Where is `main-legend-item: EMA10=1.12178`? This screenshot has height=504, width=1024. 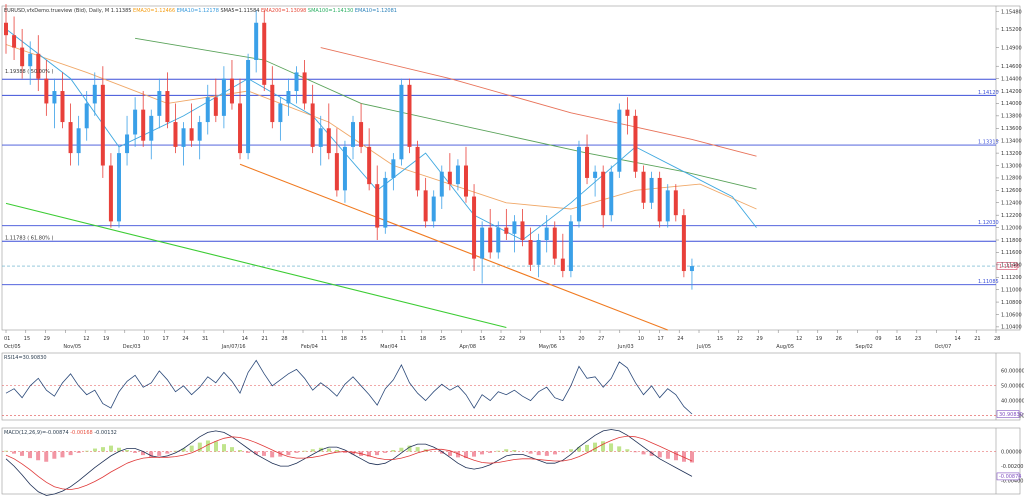
main-legend-item: EMA10=1.12178 is located at coordinates (197, 11).